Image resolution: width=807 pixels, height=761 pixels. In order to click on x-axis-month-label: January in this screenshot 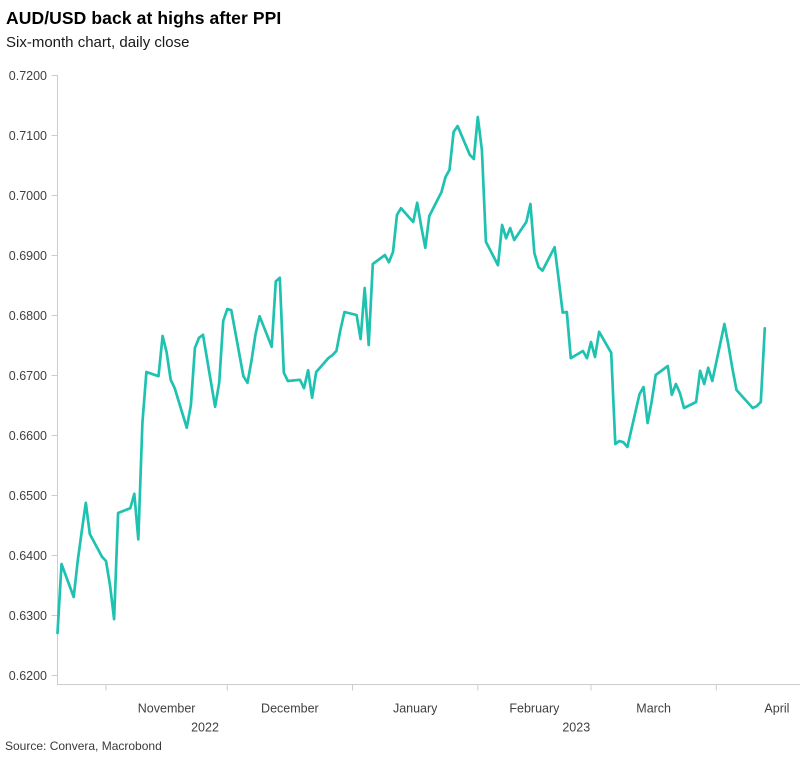, I will do `click(415, 708)`.